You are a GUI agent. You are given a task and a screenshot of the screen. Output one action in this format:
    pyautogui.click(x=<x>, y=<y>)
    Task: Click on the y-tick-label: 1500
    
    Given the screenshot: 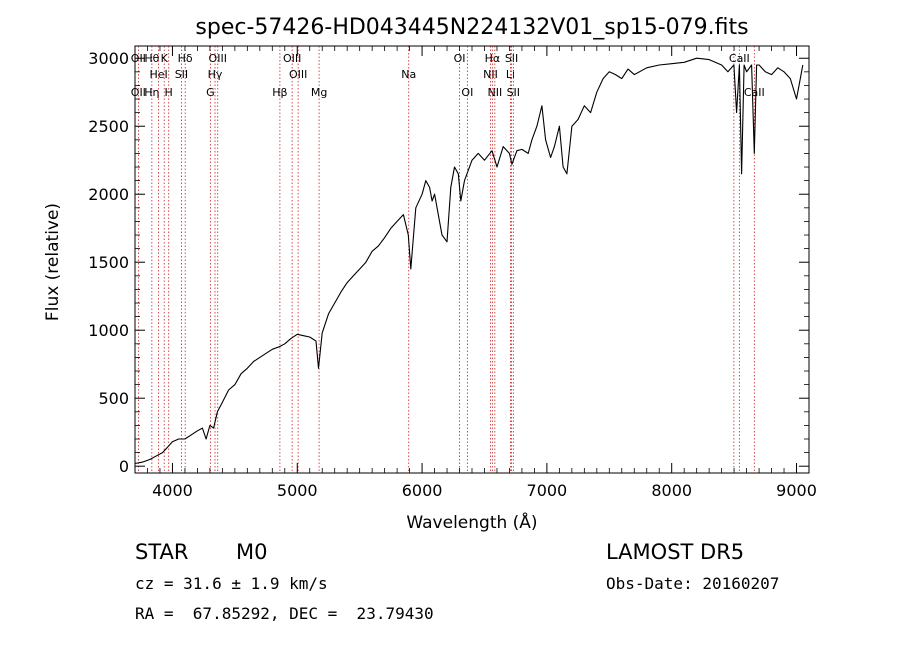 What is the action you would take?
    pyautogui.click(x=108, y=262)
    